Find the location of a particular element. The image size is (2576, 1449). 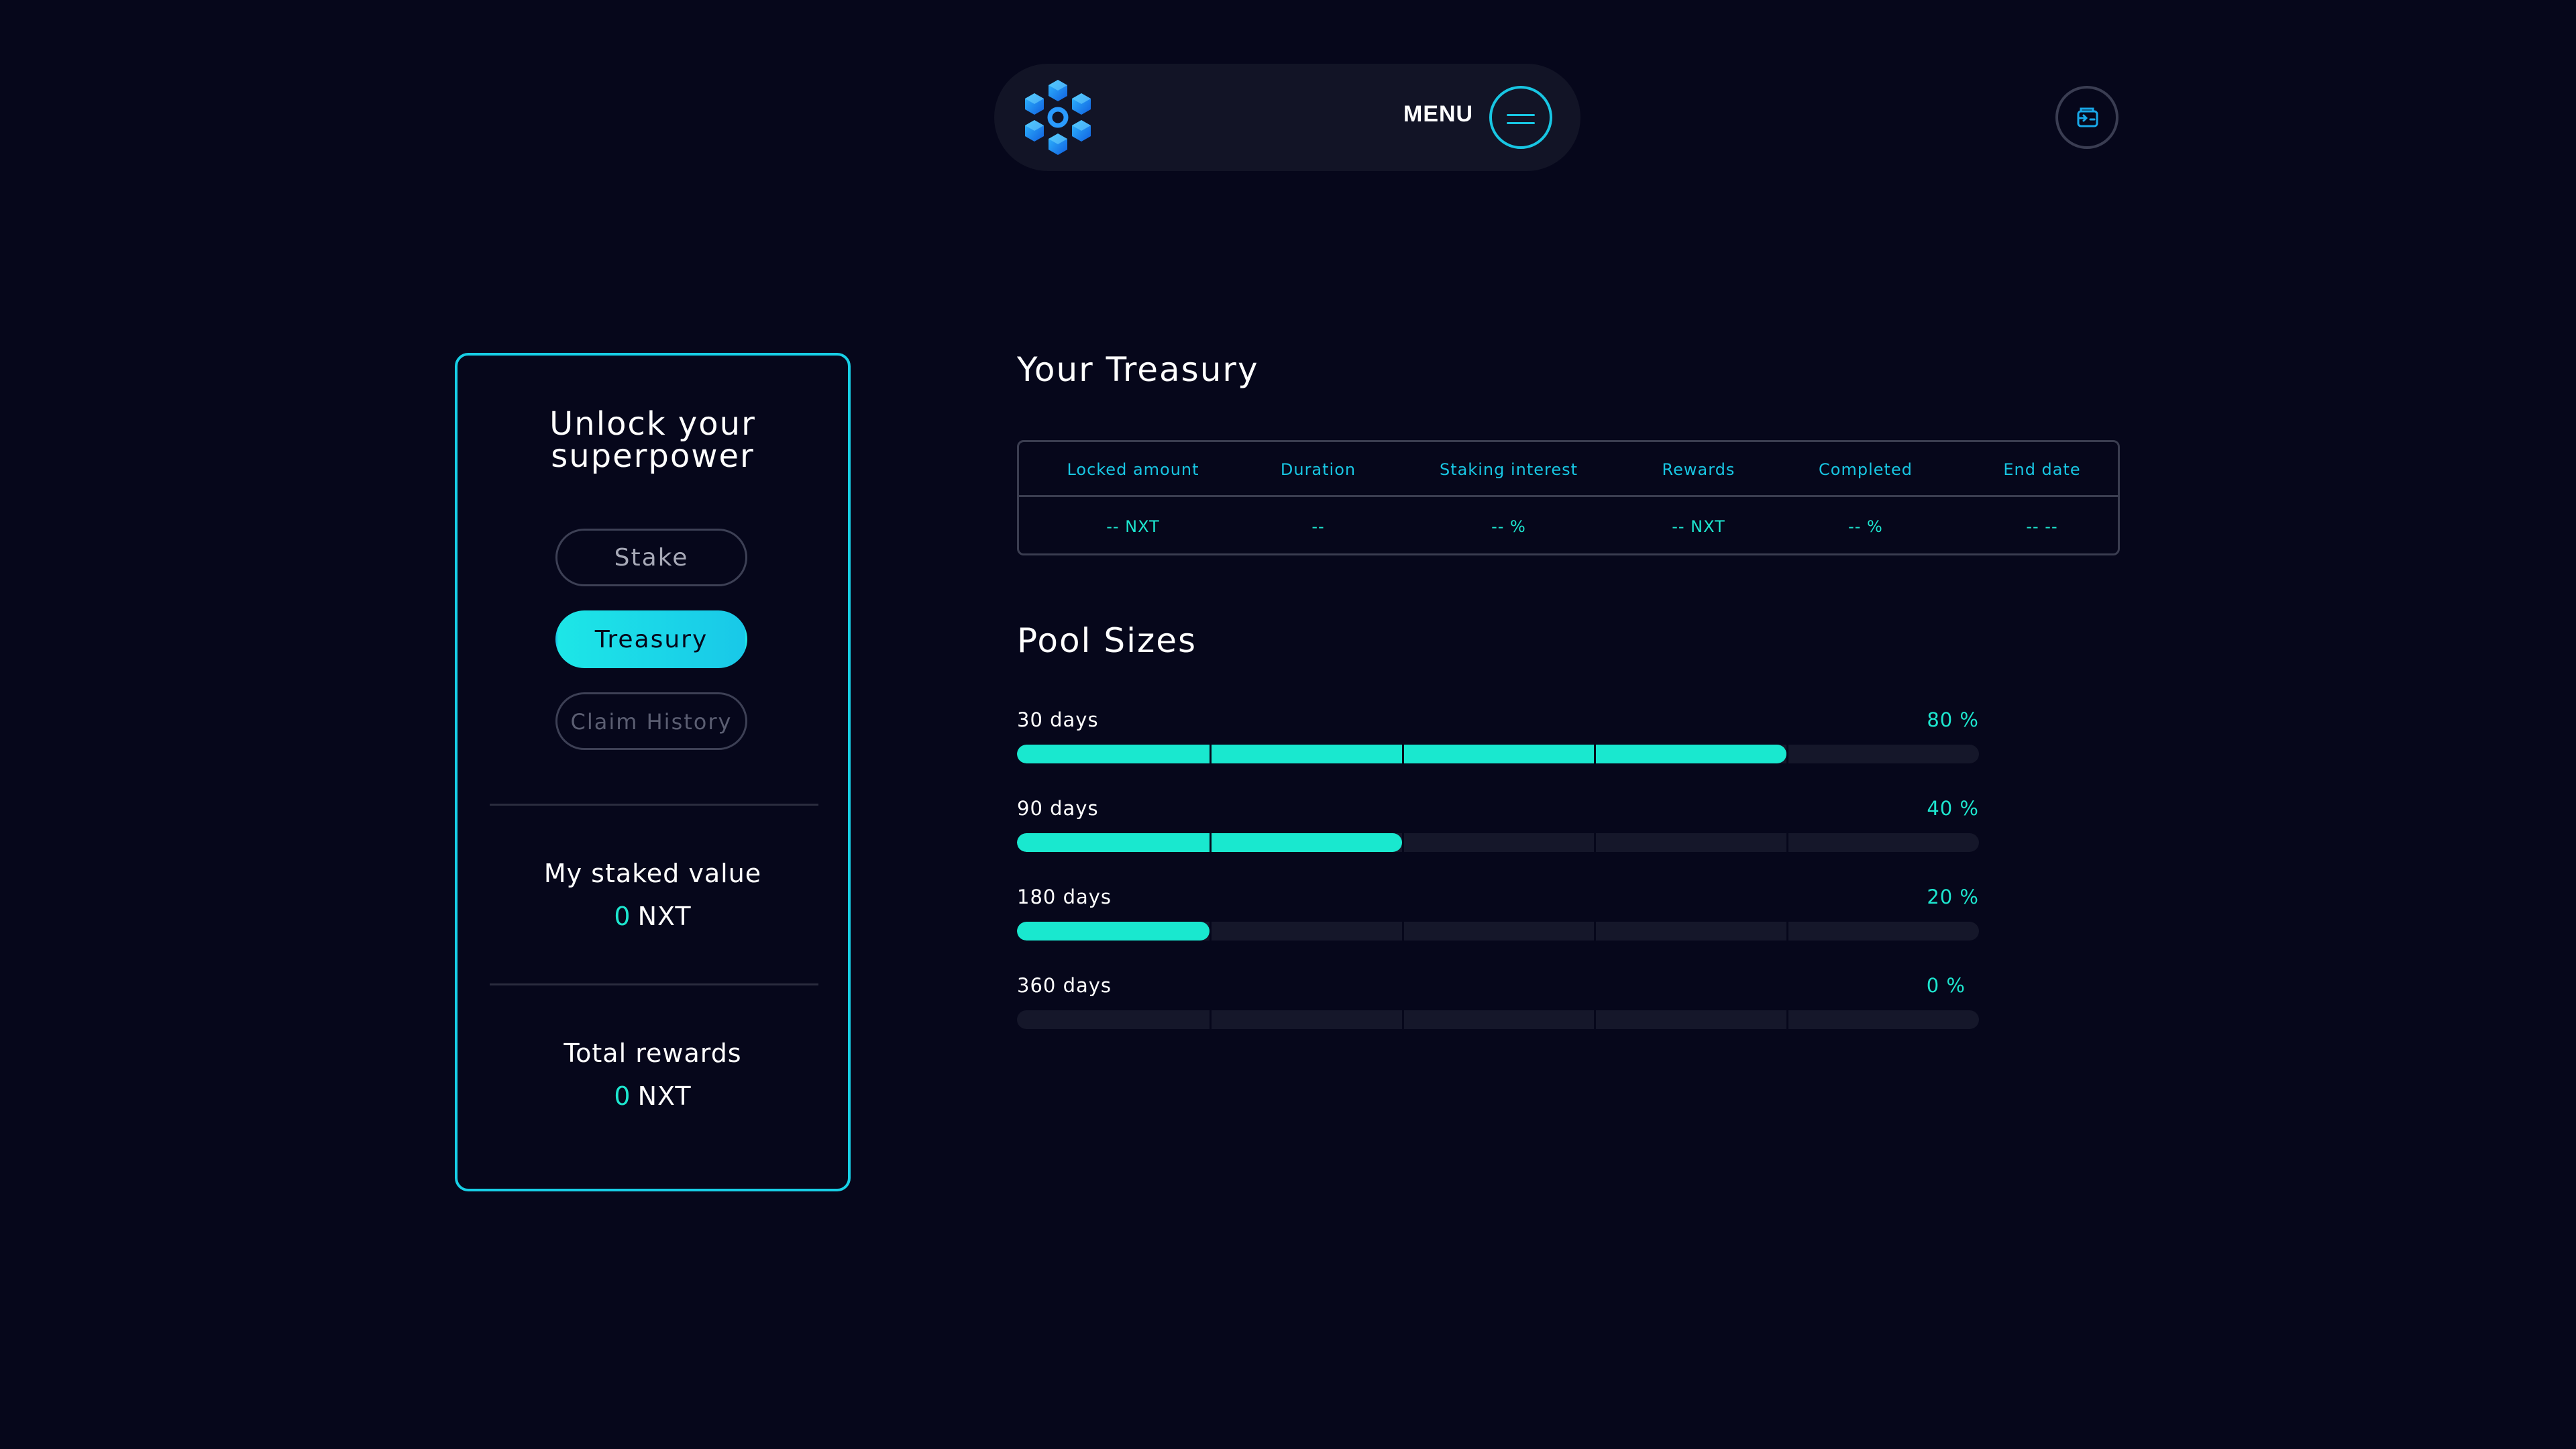

cell-locked-amount: -- NXT is located at coordinates (1133, 526).